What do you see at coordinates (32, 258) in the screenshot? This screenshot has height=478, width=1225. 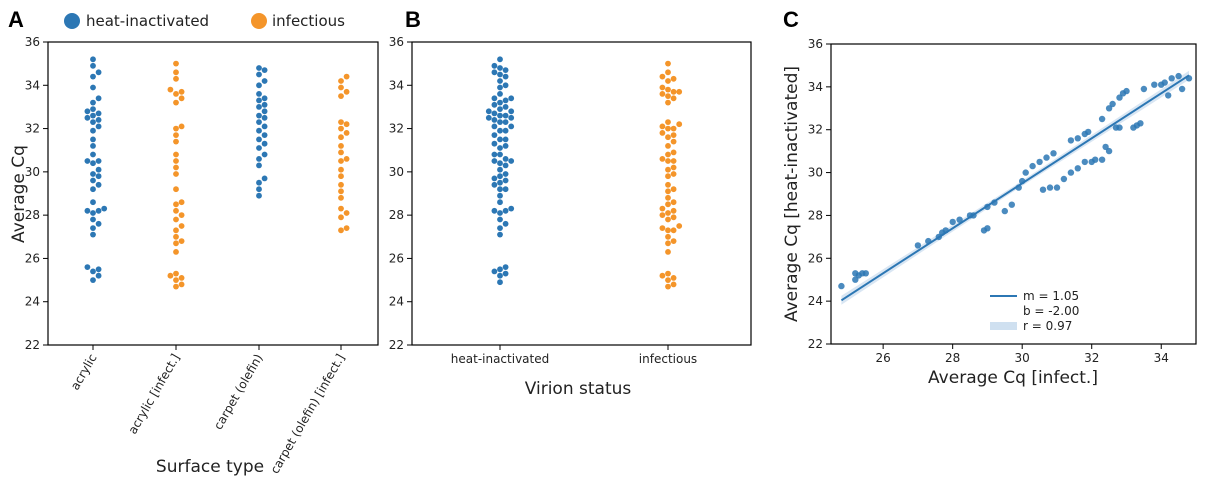 I see `y-tick-label: 26` at bounding box center [32, 258].